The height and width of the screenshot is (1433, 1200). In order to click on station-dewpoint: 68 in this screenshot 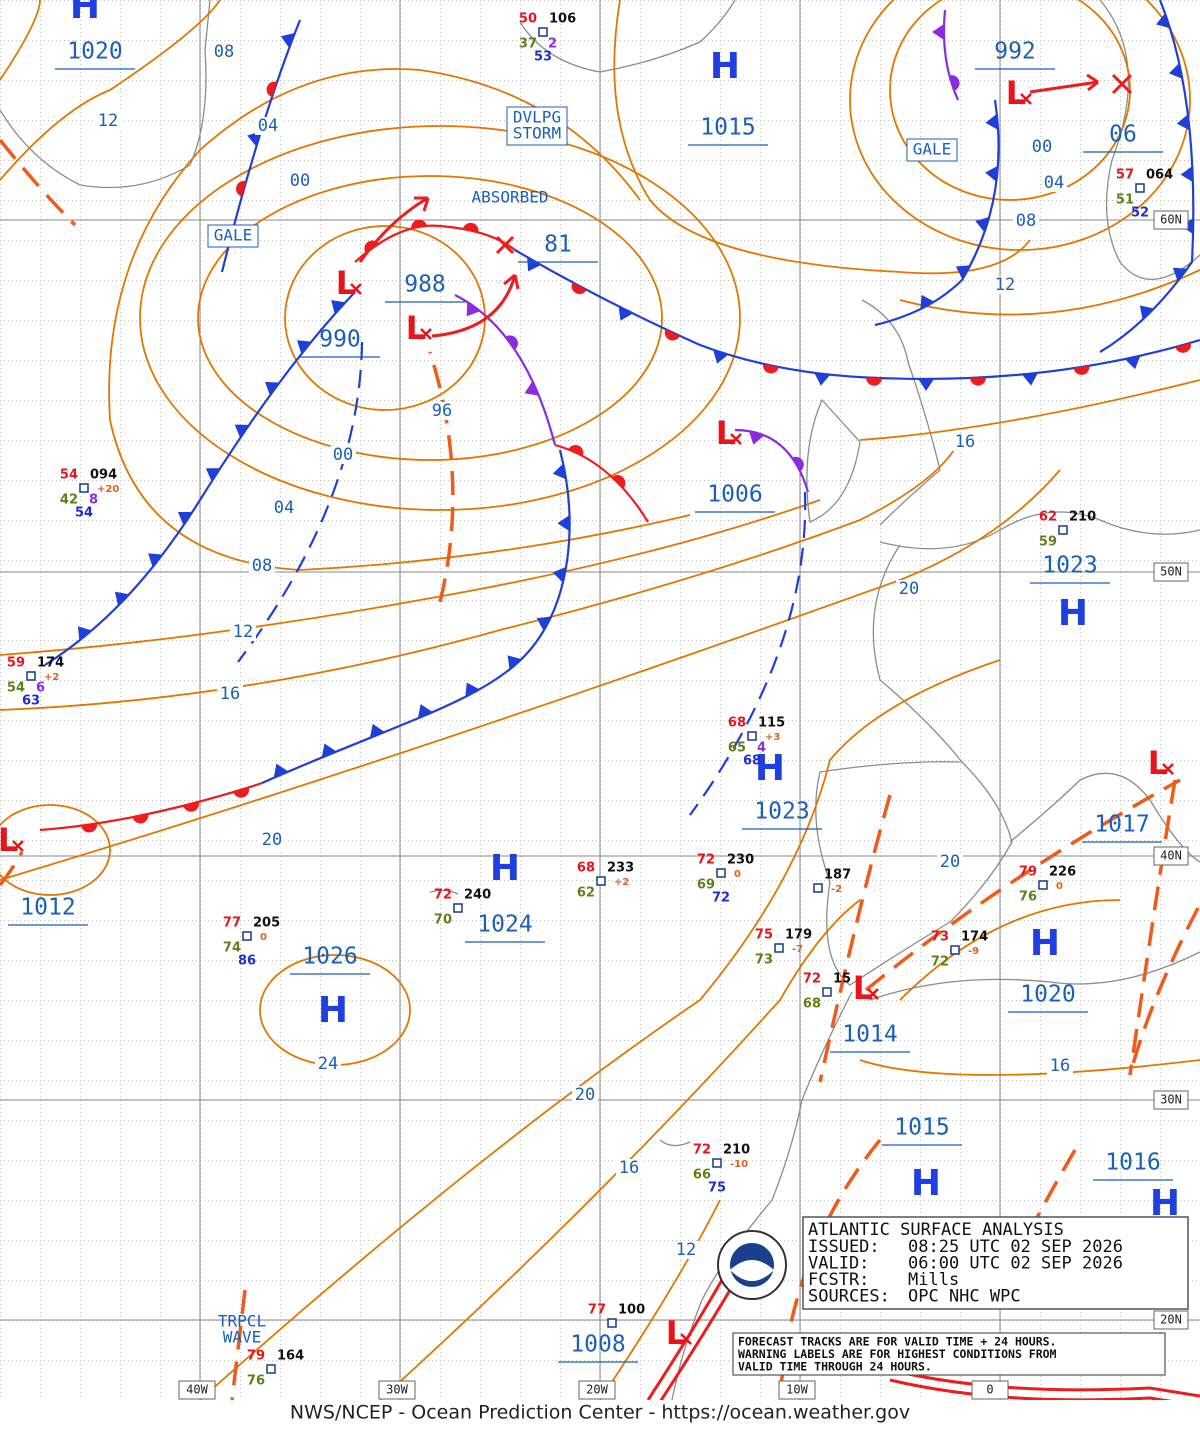, I will do `click(812, 1004)`.